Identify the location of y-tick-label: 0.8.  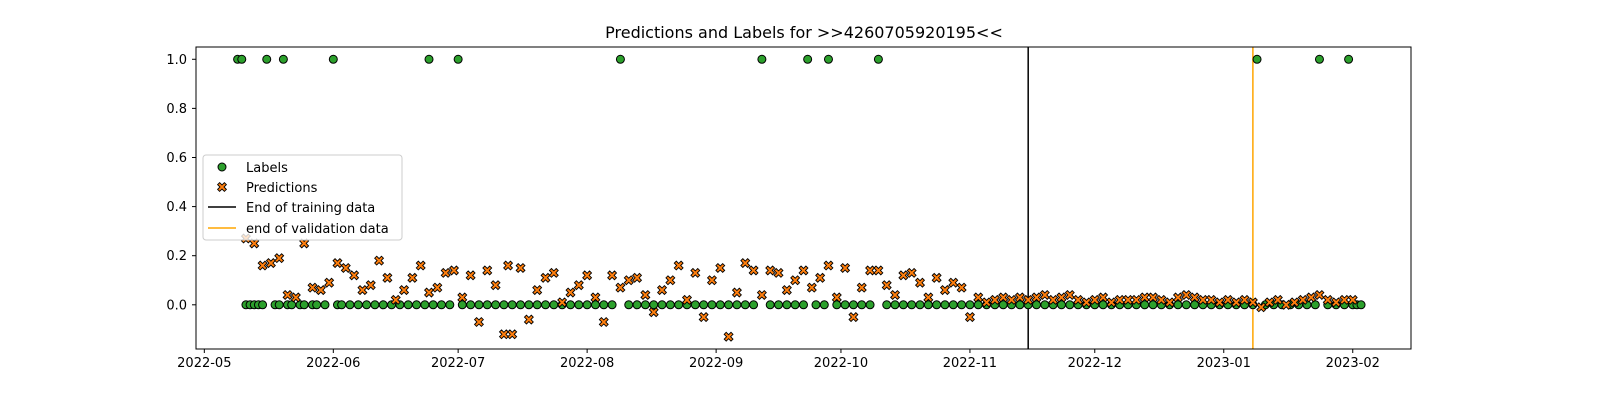
(176, 109).